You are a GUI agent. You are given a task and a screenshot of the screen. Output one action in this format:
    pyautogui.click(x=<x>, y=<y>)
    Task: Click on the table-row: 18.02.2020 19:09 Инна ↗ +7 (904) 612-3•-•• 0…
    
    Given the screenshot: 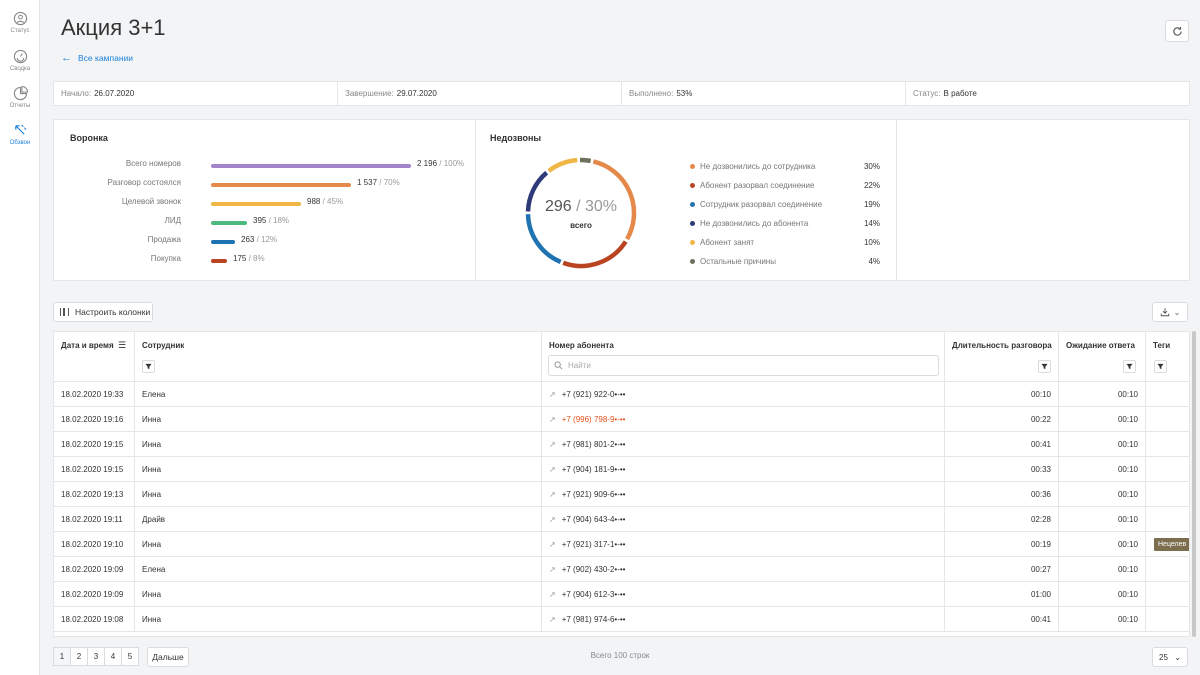 What is the action you would take?
    pyautogui.click(x=621, y=594)
    